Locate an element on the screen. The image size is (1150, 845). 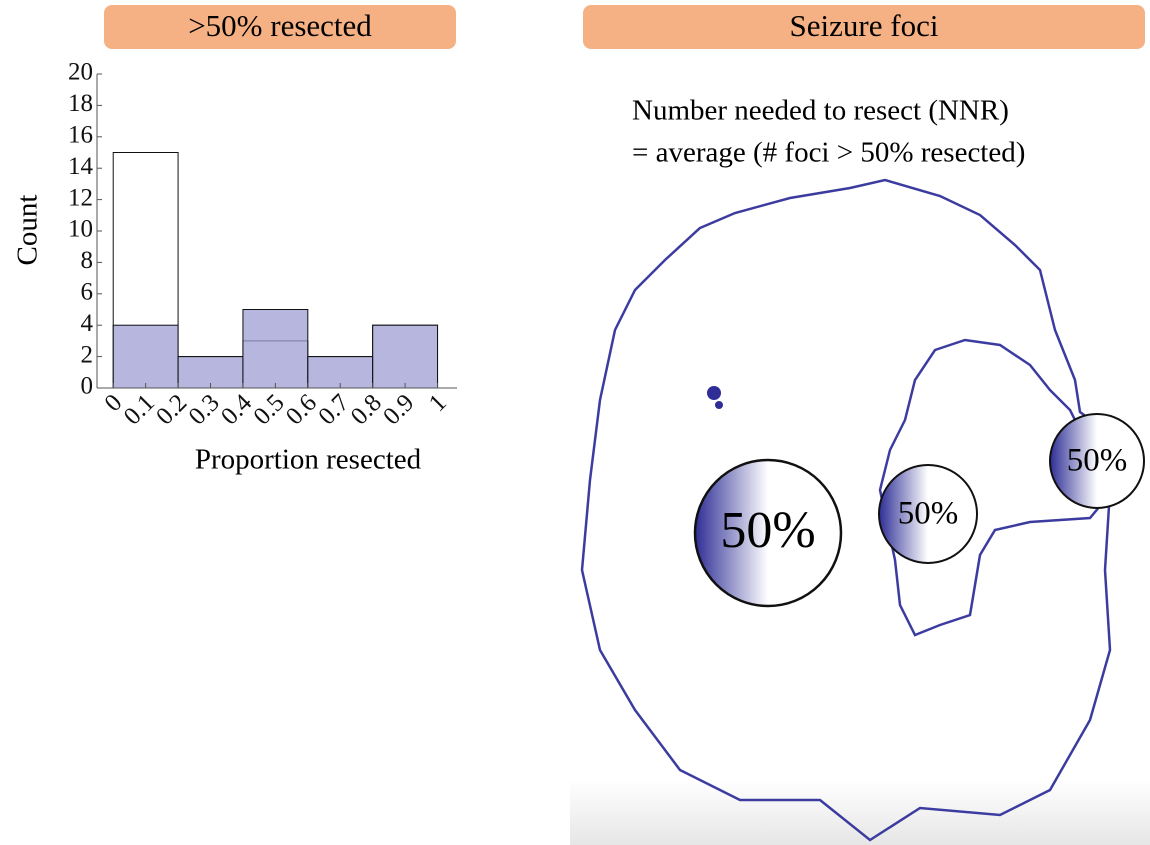
x-tick-label: 0.9 is located at coordinates (398, 409).